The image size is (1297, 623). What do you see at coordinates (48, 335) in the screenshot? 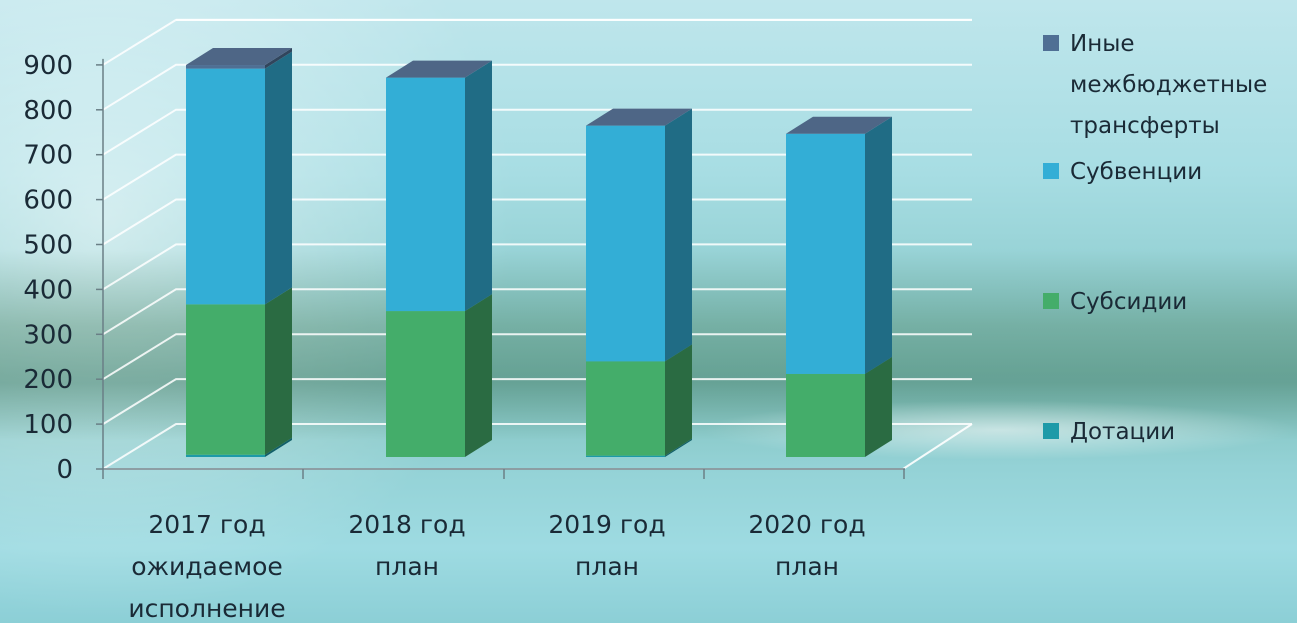
I see `y-tick-label: 300` at bounding box center [48, 335].